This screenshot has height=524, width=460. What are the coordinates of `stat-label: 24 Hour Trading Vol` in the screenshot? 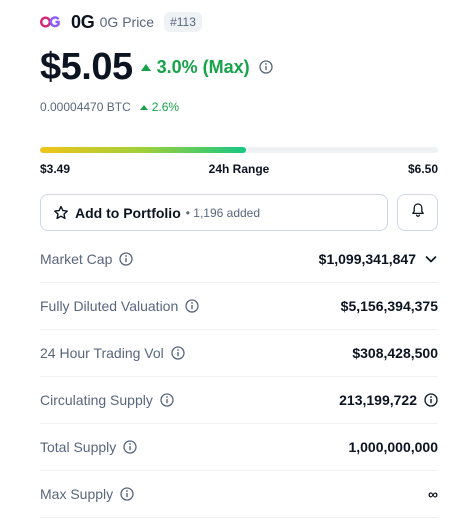 It's located at (102, 353).